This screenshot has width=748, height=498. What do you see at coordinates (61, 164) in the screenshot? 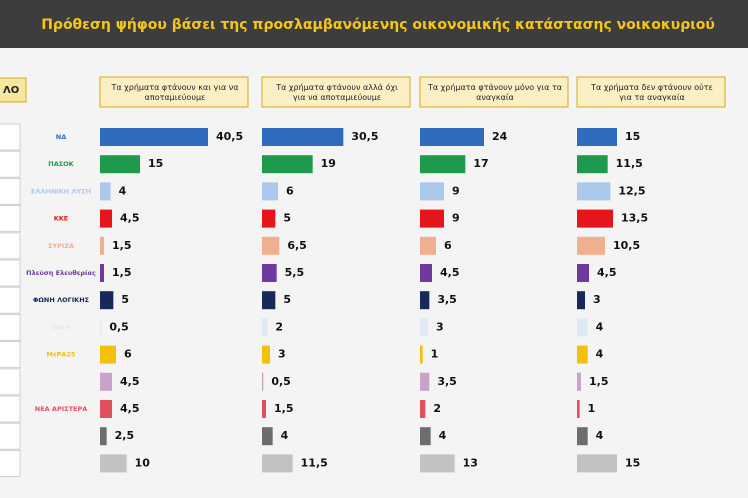
I see `category-label: ΠΑΣΟΚ` at bounding box center [61, 164].